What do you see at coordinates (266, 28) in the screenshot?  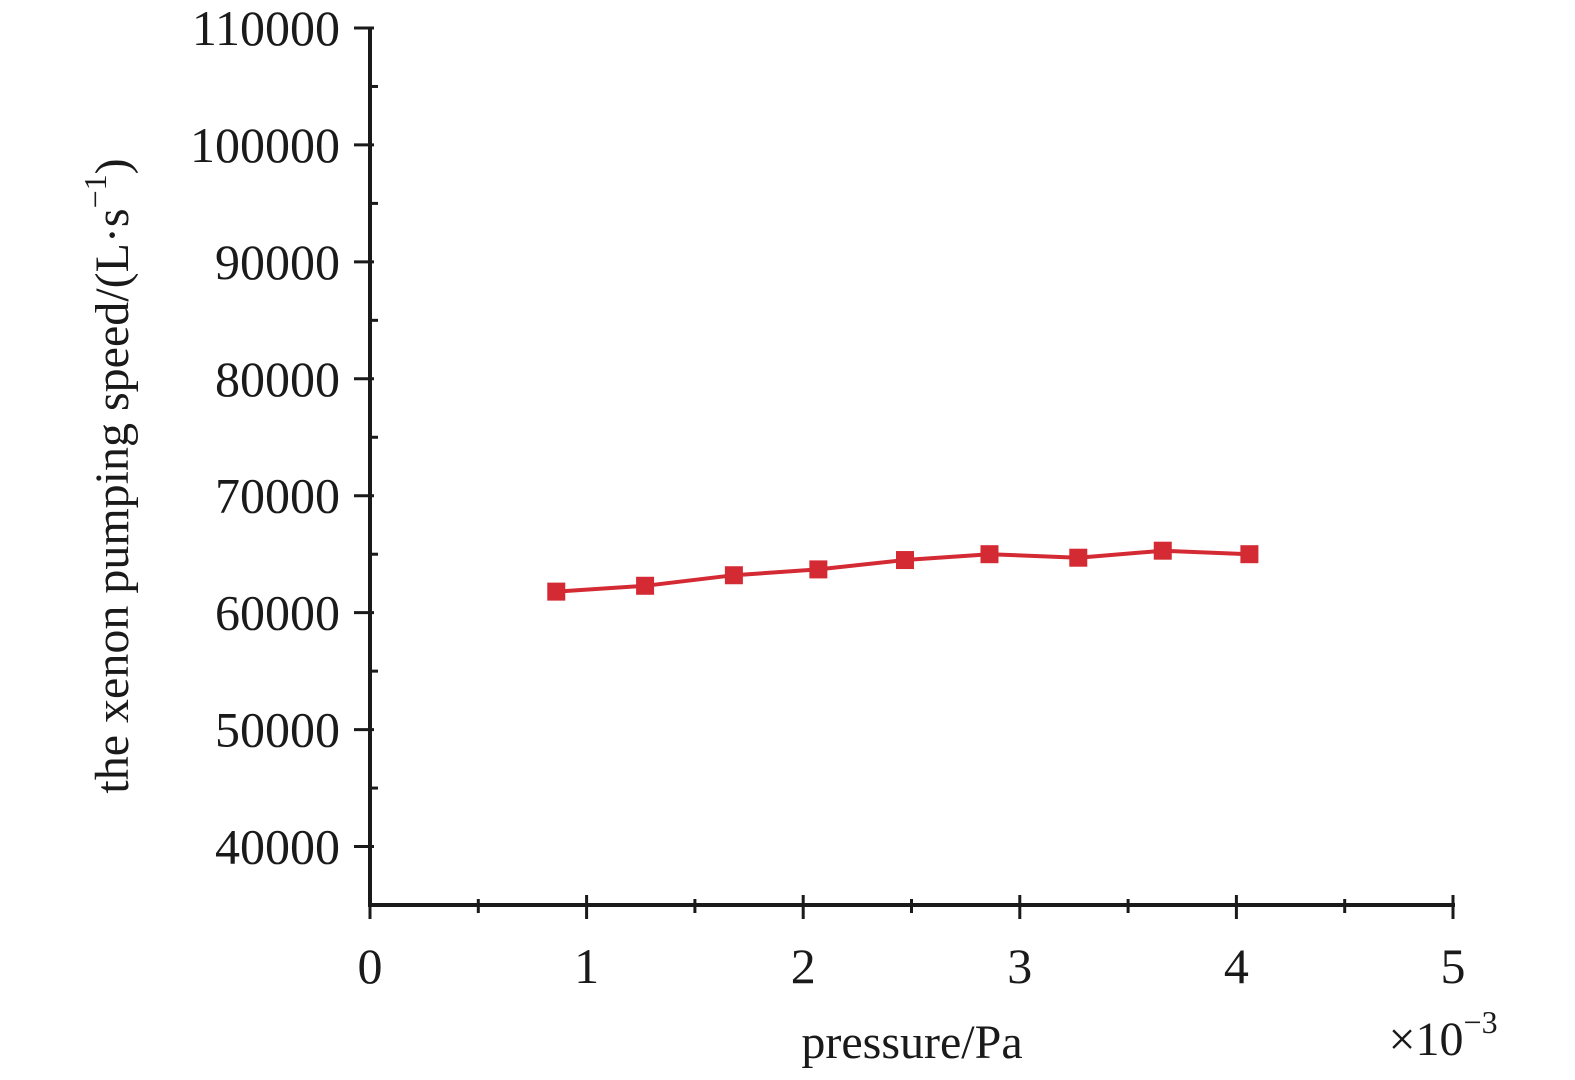 I see `y-tick-label: 110000` at bounding box center [266, 28].